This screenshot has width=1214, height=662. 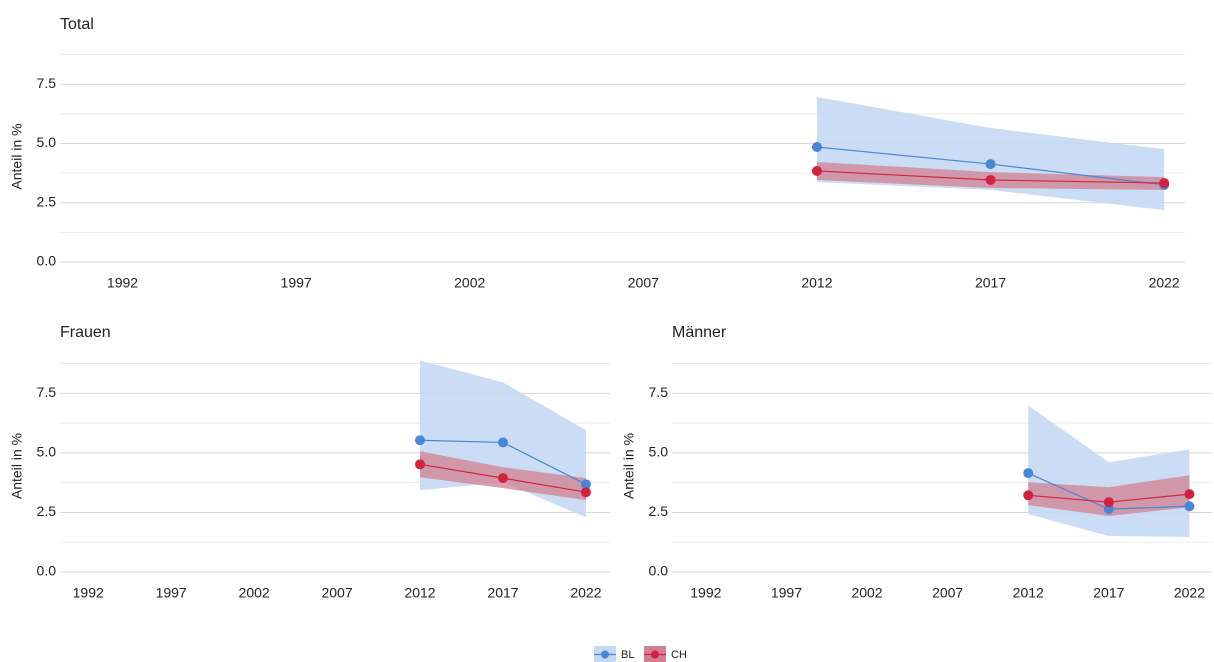 I want to click on panel-title: Frauen, so click(x=85, y=332).